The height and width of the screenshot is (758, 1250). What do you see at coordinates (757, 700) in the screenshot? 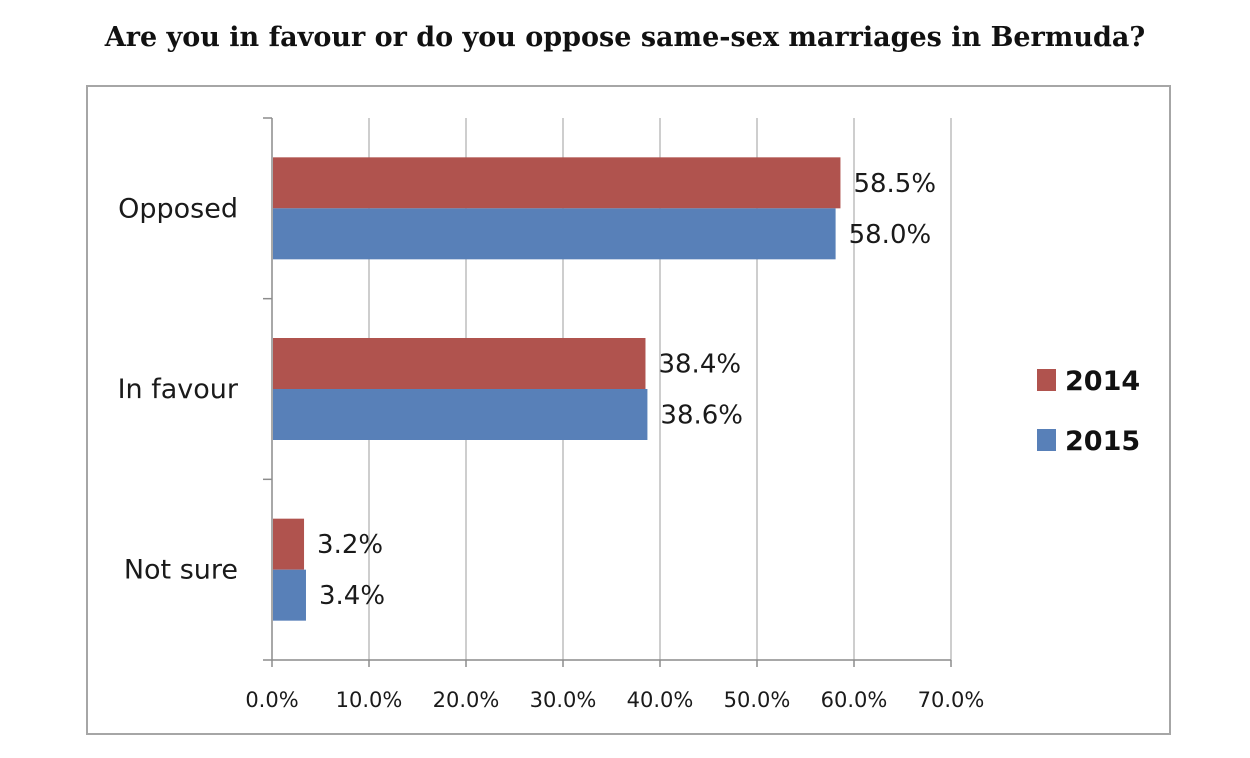
I see `x-tick-label-50-0: 50.0%` at bounding box center [757, 700].